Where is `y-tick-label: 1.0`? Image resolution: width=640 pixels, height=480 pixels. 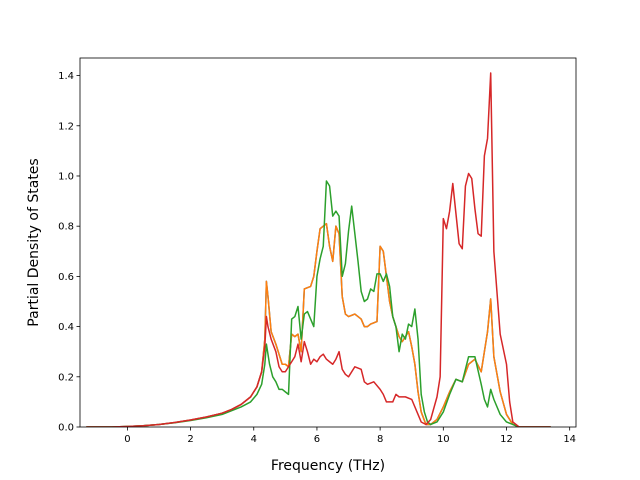
y-tick-label: 1.0 is located at coordinates (66, 176).